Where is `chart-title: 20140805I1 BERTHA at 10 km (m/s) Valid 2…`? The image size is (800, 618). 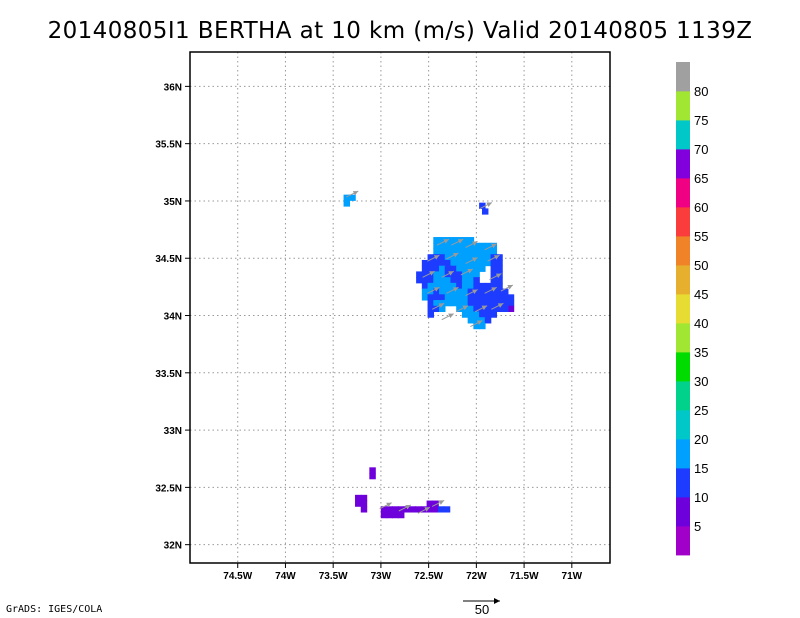 chart-title: 20140805I1 BERTHA at 10 km (m/s) Valid 2… is located at coordinates (400, 31).